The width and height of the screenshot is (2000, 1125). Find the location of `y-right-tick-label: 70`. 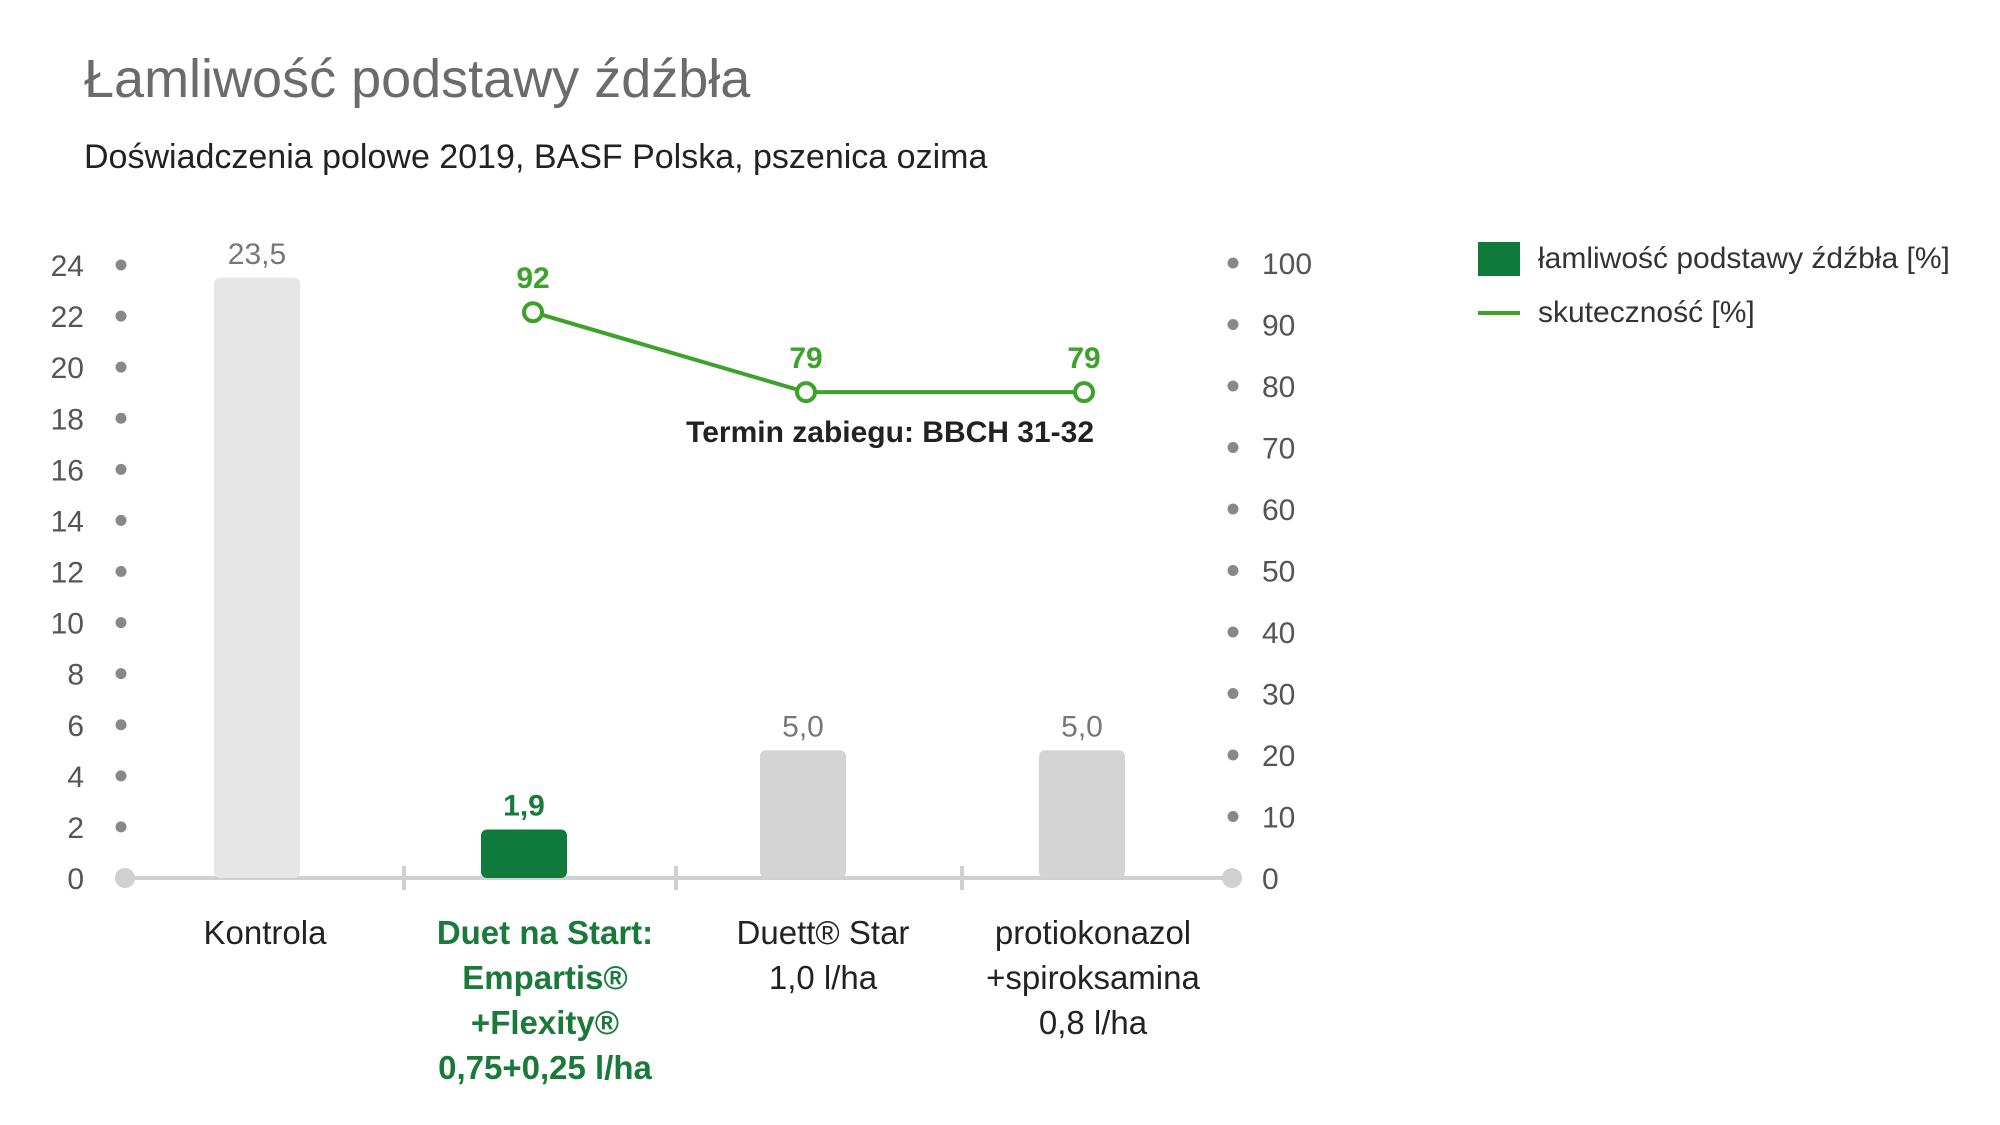

y-right-tick-label: 70 is located at coordinates (1278, 449).